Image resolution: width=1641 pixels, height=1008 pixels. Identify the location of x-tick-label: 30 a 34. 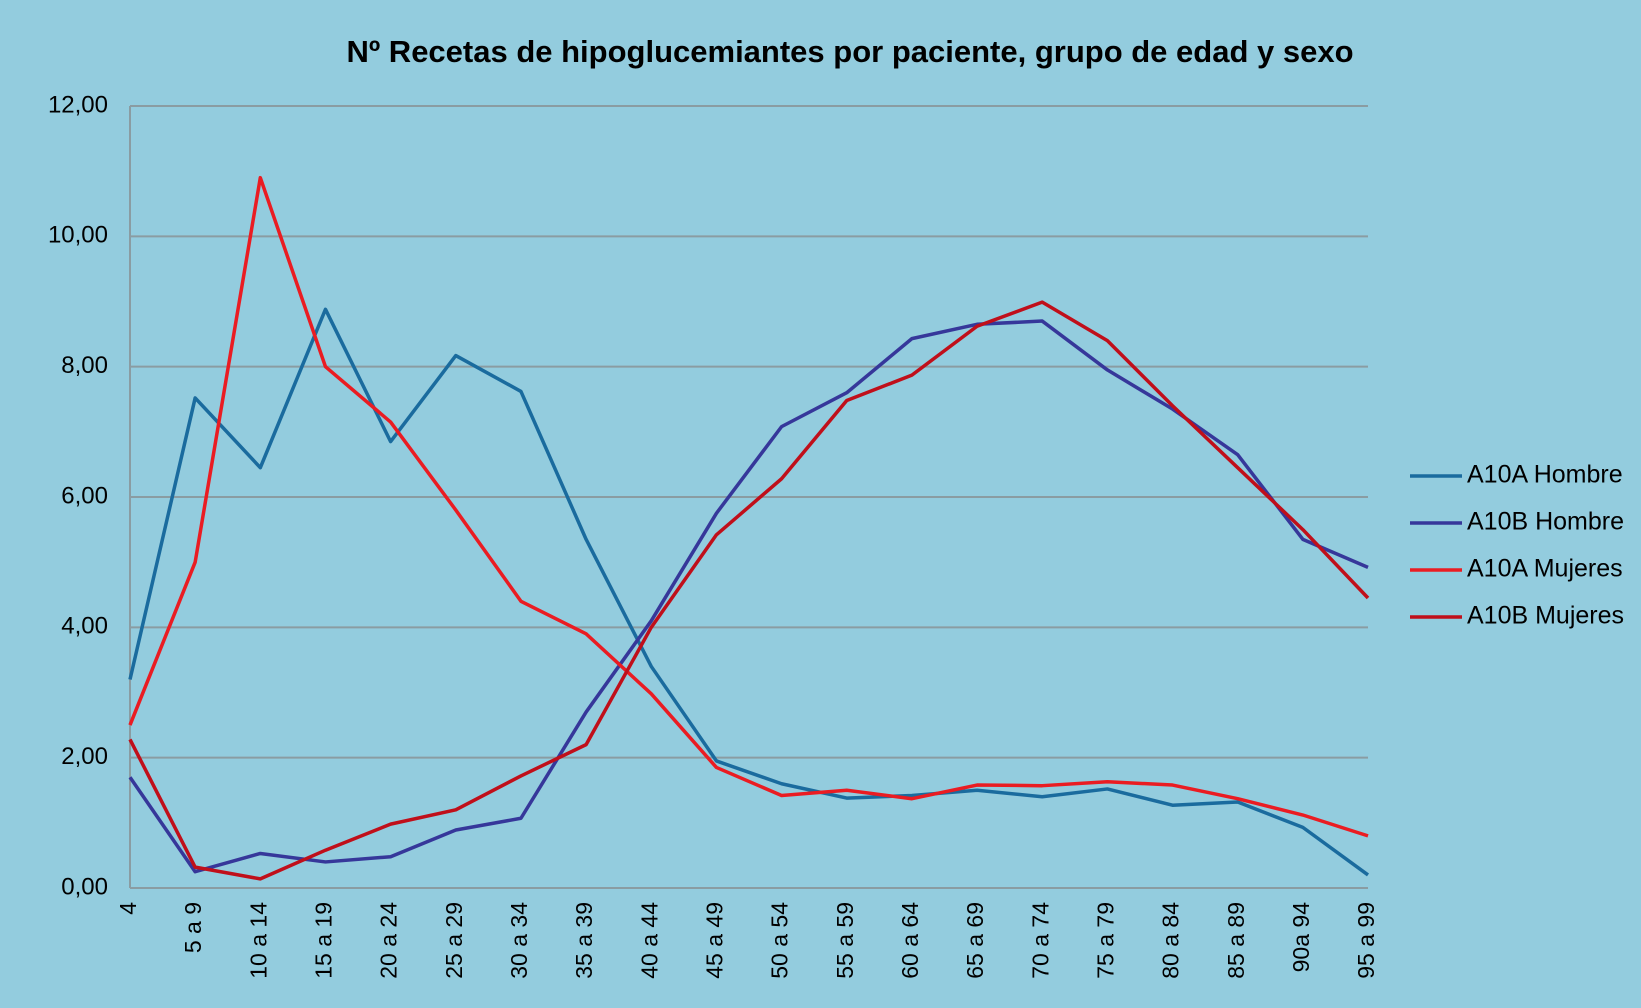
(519, 940).